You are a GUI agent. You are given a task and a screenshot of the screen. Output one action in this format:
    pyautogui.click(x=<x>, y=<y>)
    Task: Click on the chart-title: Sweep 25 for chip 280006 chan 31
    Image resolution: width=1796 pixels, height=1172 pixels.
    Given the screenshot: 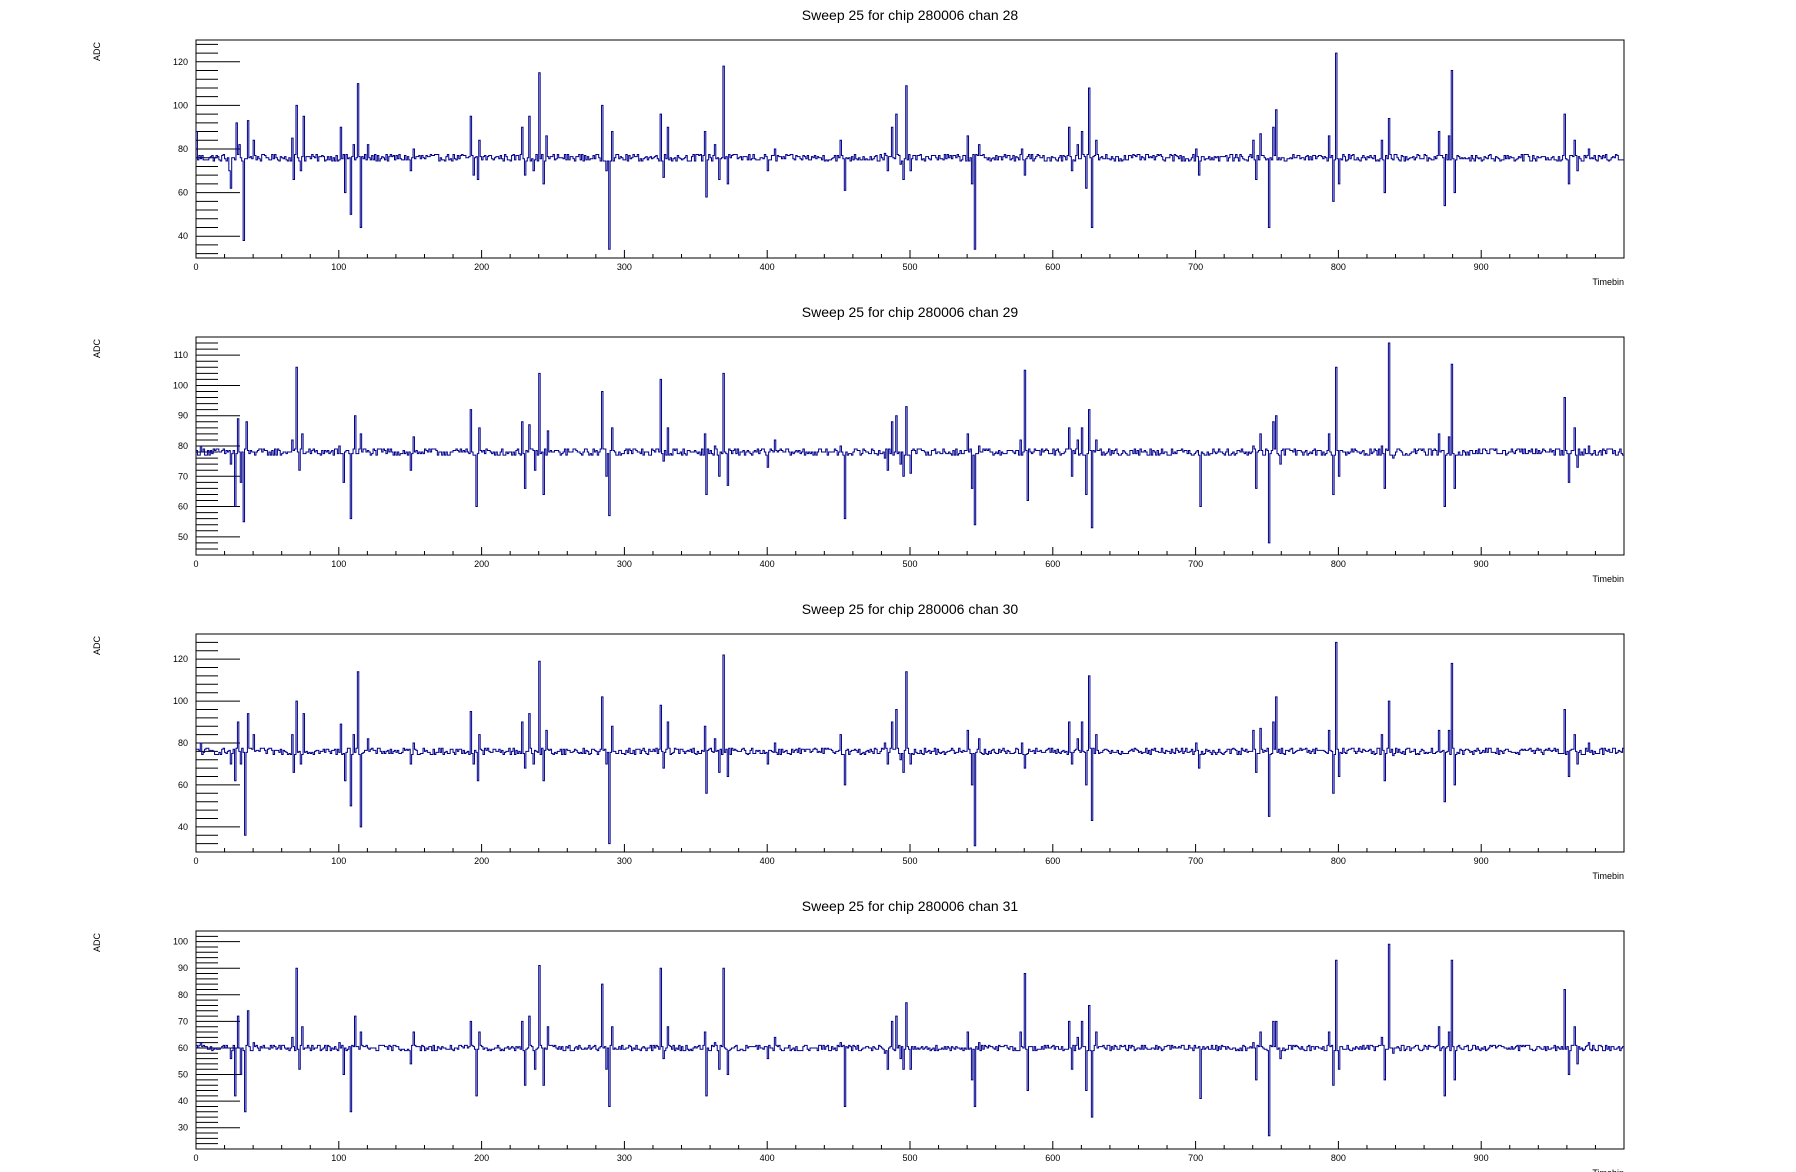 What is the action you would take?
    pyautogui.click(x=910, y=906)
    